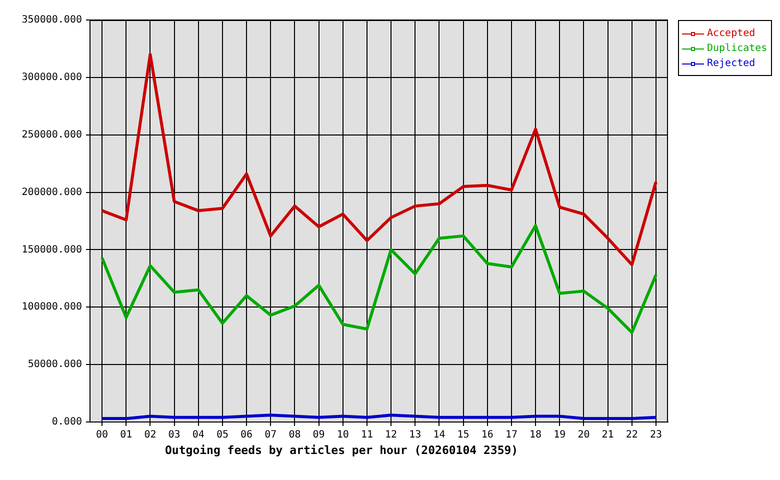 This screenshot has width=780, height=480. Describe the element at coordinates (52, 134) in the screenshot. I see `y-tick-label: 250000.000` at that location.